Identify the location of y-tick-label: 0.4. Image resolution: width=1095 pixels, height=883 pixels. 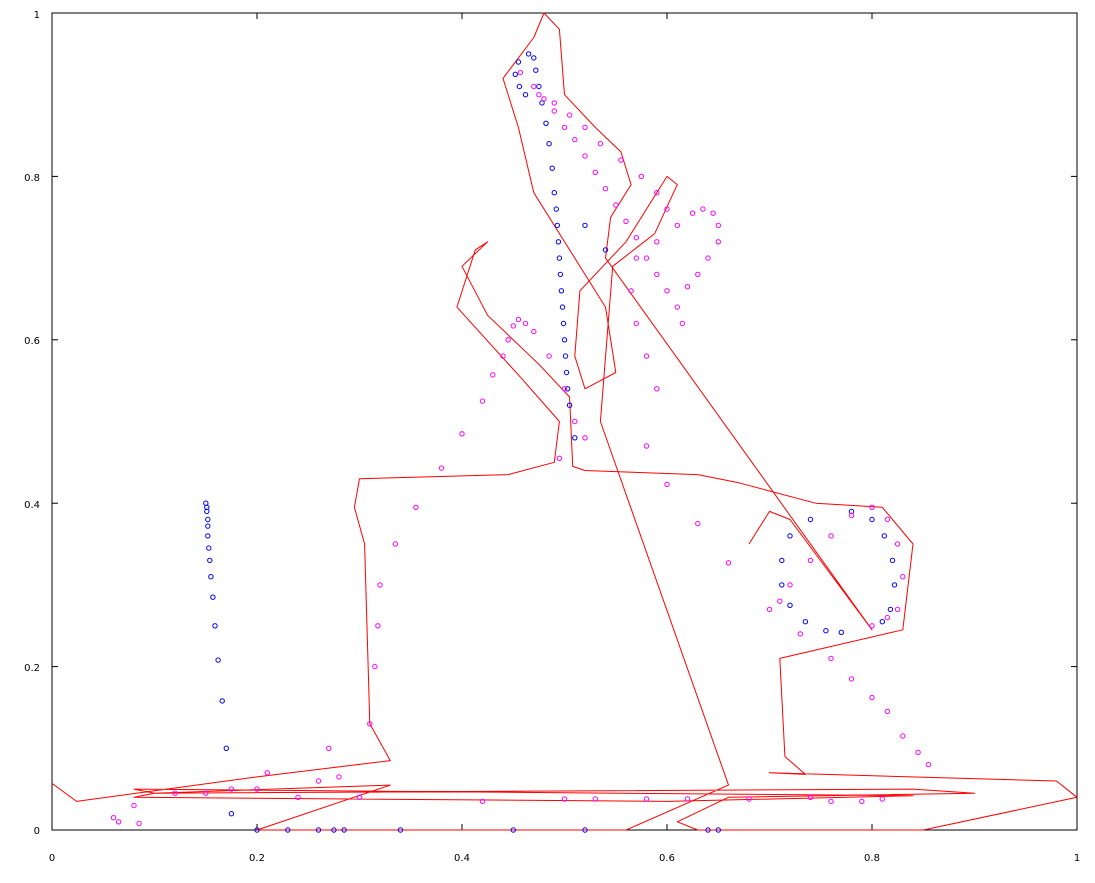
(32, 505).